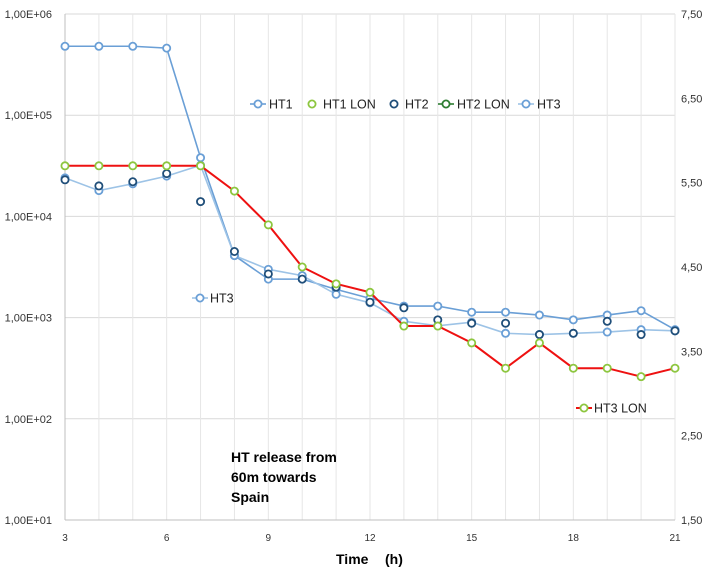 This screenshot has width=706, height=575. I want to click on legend-item: HT2 LON, so click(474, 105).